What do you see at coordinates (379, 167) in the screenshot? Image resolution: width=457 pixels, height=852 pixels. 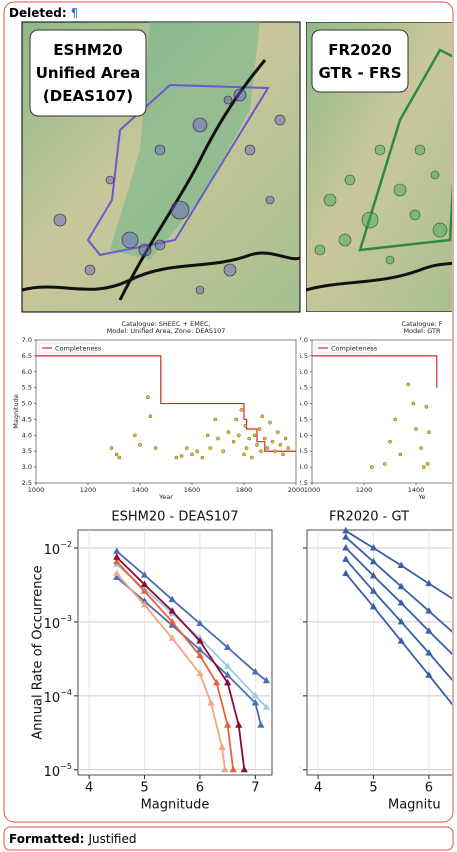 I see `map-right: FR2020 GTR - FRS` at bounding box center [379, 167].